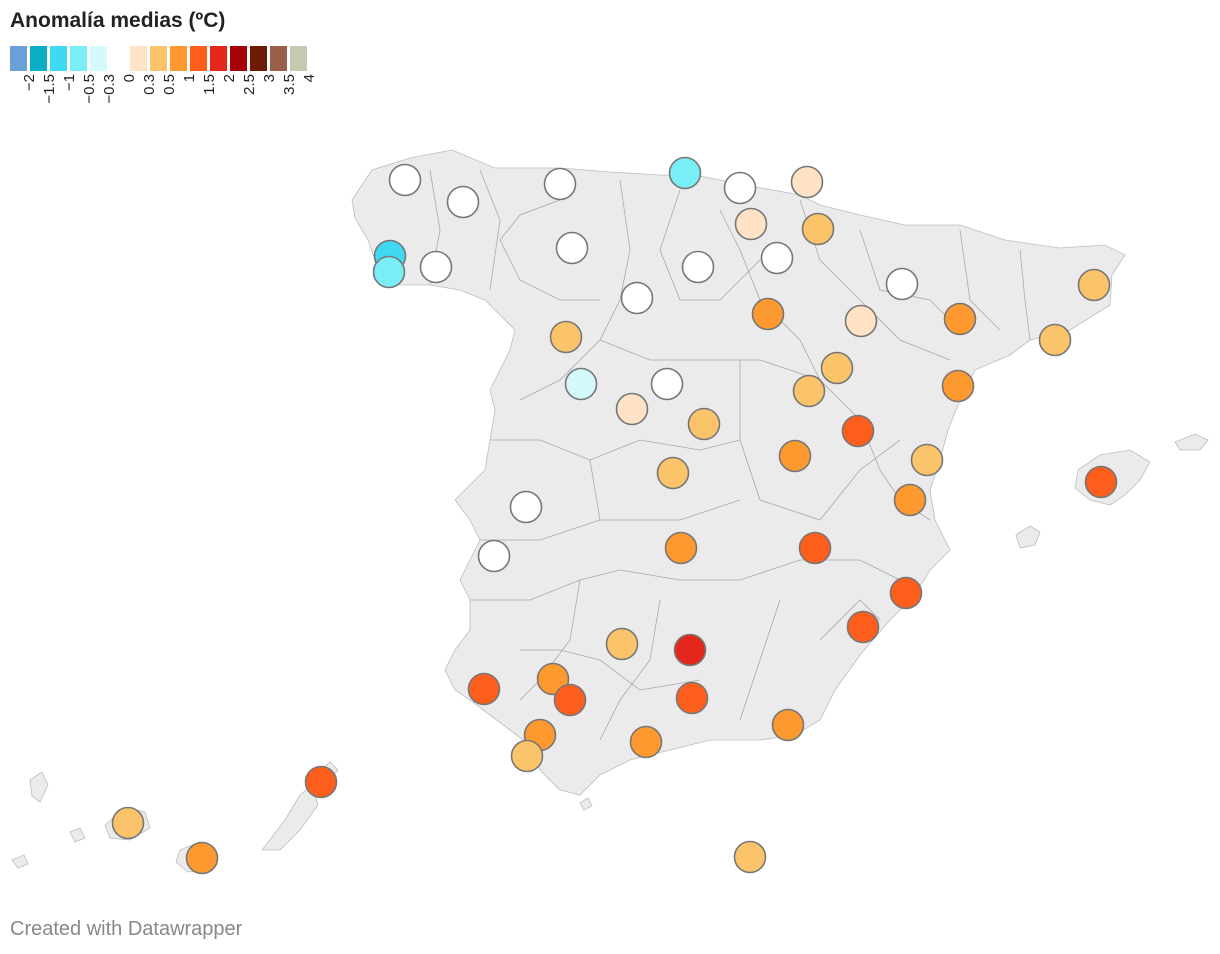 Image resolution: width=1220 pixels, height=954 pixels. I want to click on map-title: Anomalía medias (ºC), so click(118, 20).